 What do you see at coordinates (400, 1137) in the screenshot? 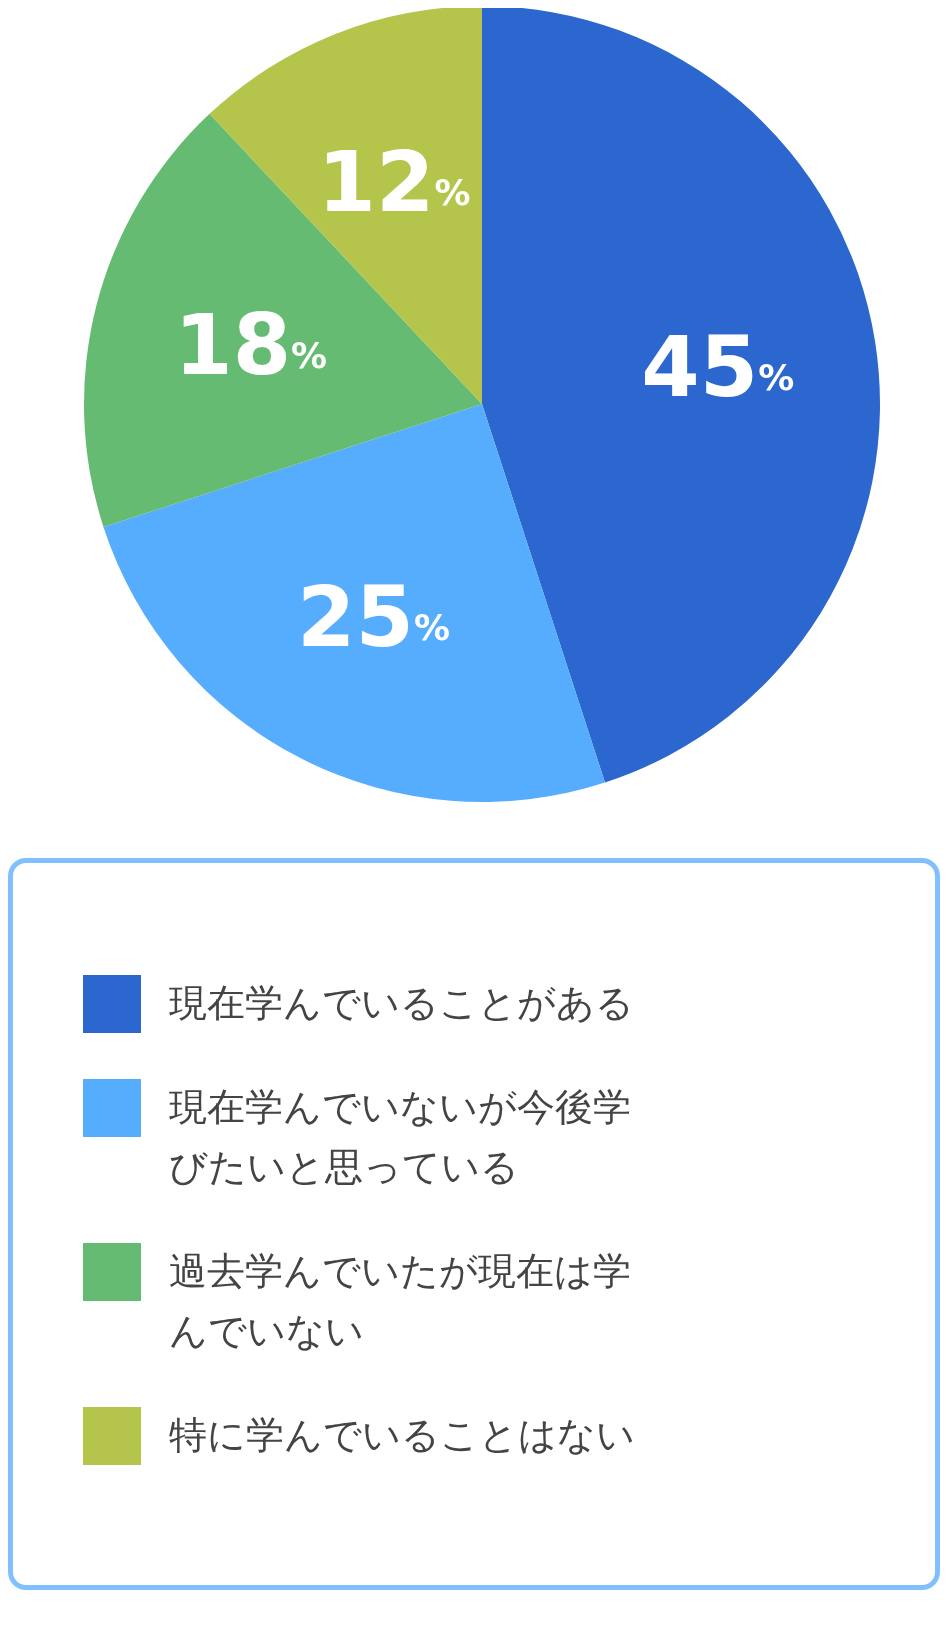
I see `legend-label: 現在学んでいないが今後学びたいと思っている` at bounding box center [400, 1137].